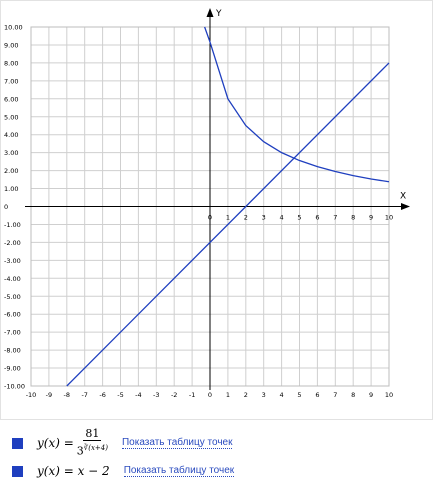 Image resolution: width=433 pixels, height=482 pixels. What do you see at coordinates (31, 395) in the screenshot?
I see `x-tick-label: -10` at bounding box center [31, 395].